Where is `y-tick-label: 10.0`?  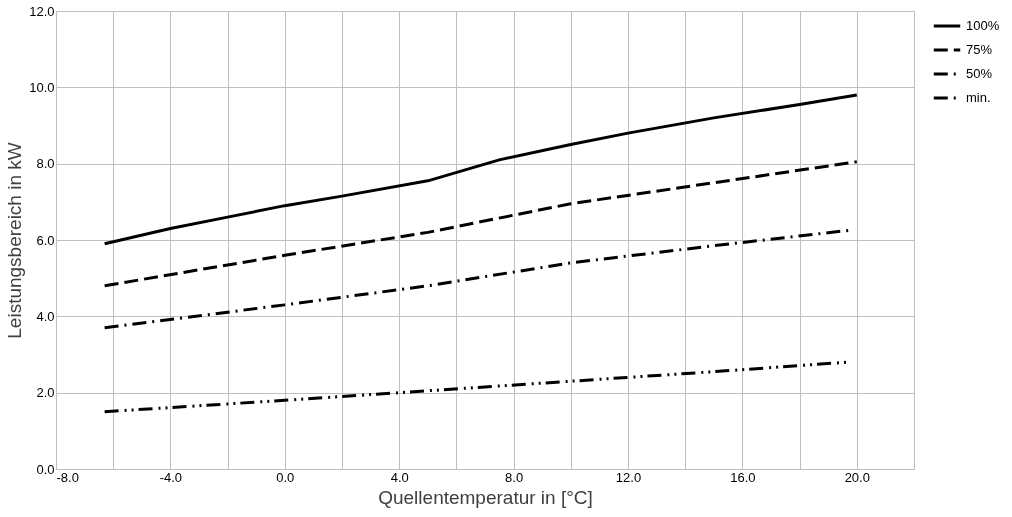
y-tick-label: 10.0 is located at coordinates (42, 87).